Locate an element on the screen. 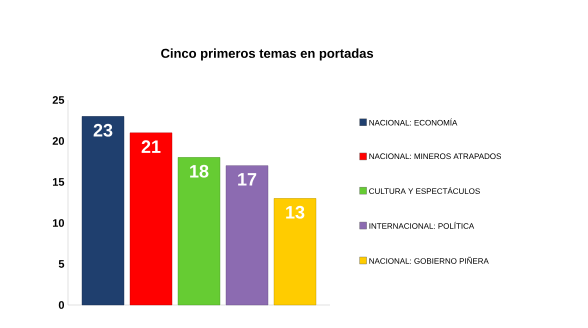 This screenshot has height=328, width=588. y-tick-label: 0 is located at coordinates (61, 305).